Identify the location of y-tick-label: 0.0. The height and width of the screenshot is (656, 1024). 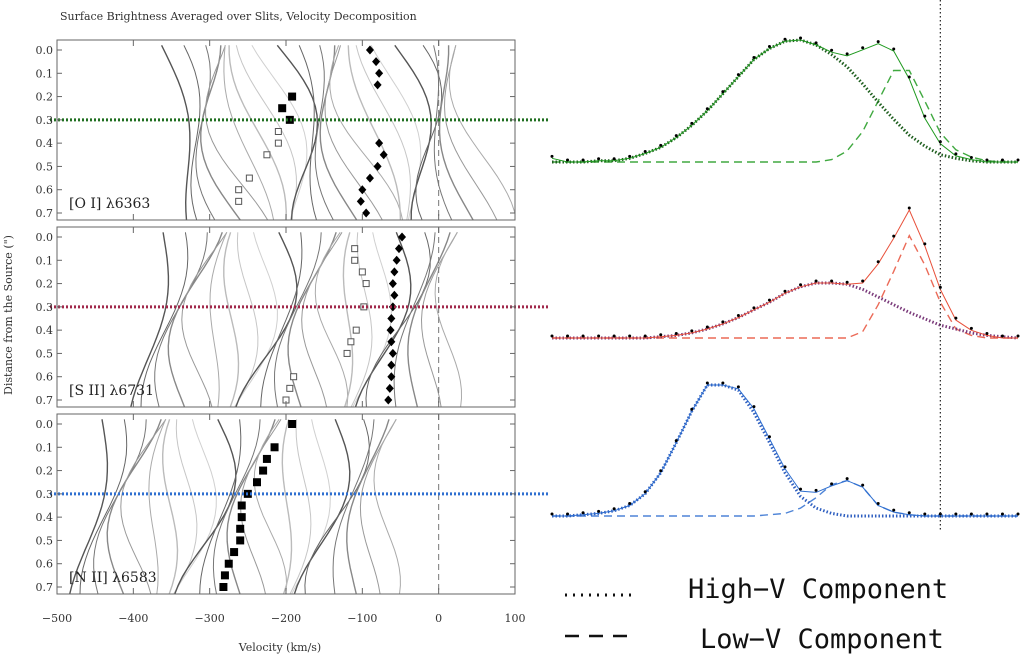
(45, 424).